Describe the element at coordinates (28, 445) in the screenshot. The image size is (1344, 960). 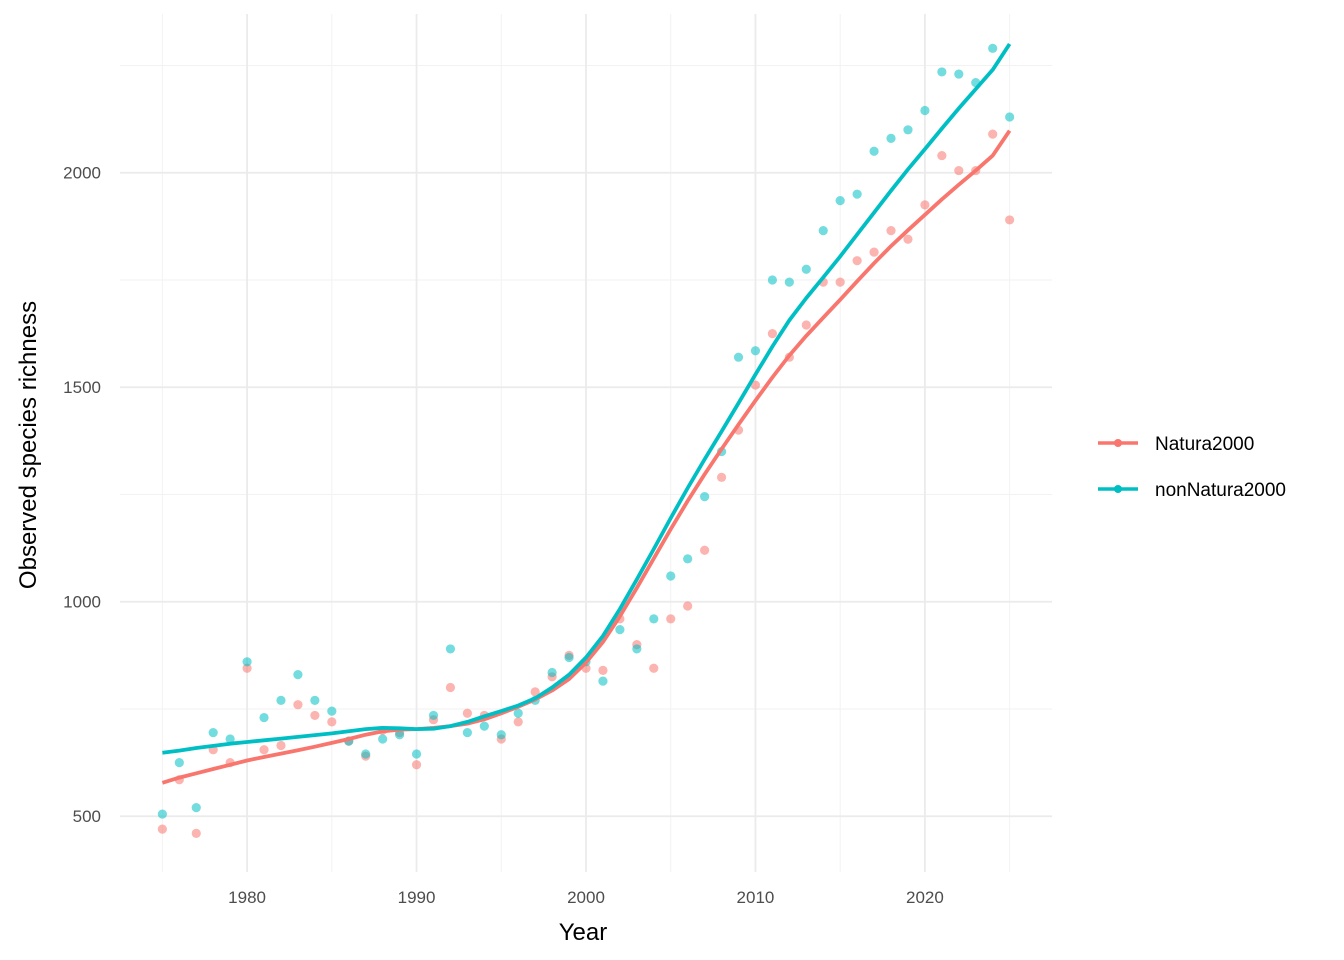
I see `y-axis-title: Observed species richness` at that location.